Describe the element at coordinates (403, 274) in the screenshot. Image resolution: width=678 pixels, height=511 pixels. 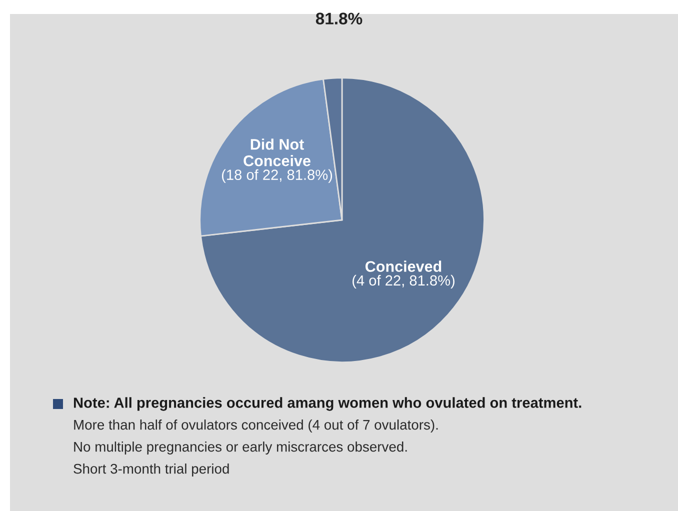
I see `slice-label: Concieved (4 of 22, 81.8%)` at that location.